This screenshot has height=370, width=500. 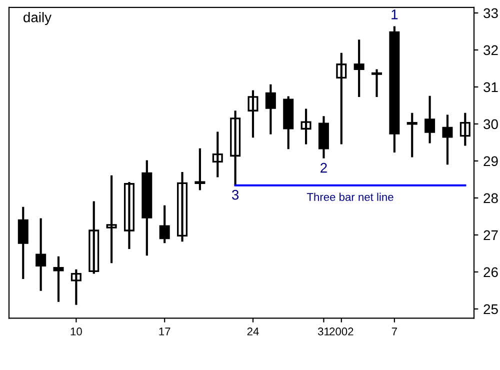 I want to click on x-tick-label: 31, so click(x=324, y=332).